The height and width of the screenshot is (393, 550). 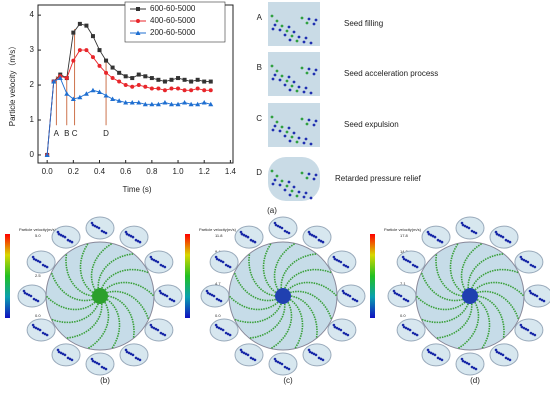 I want to click on stage-image, so click(x=294, y=74).